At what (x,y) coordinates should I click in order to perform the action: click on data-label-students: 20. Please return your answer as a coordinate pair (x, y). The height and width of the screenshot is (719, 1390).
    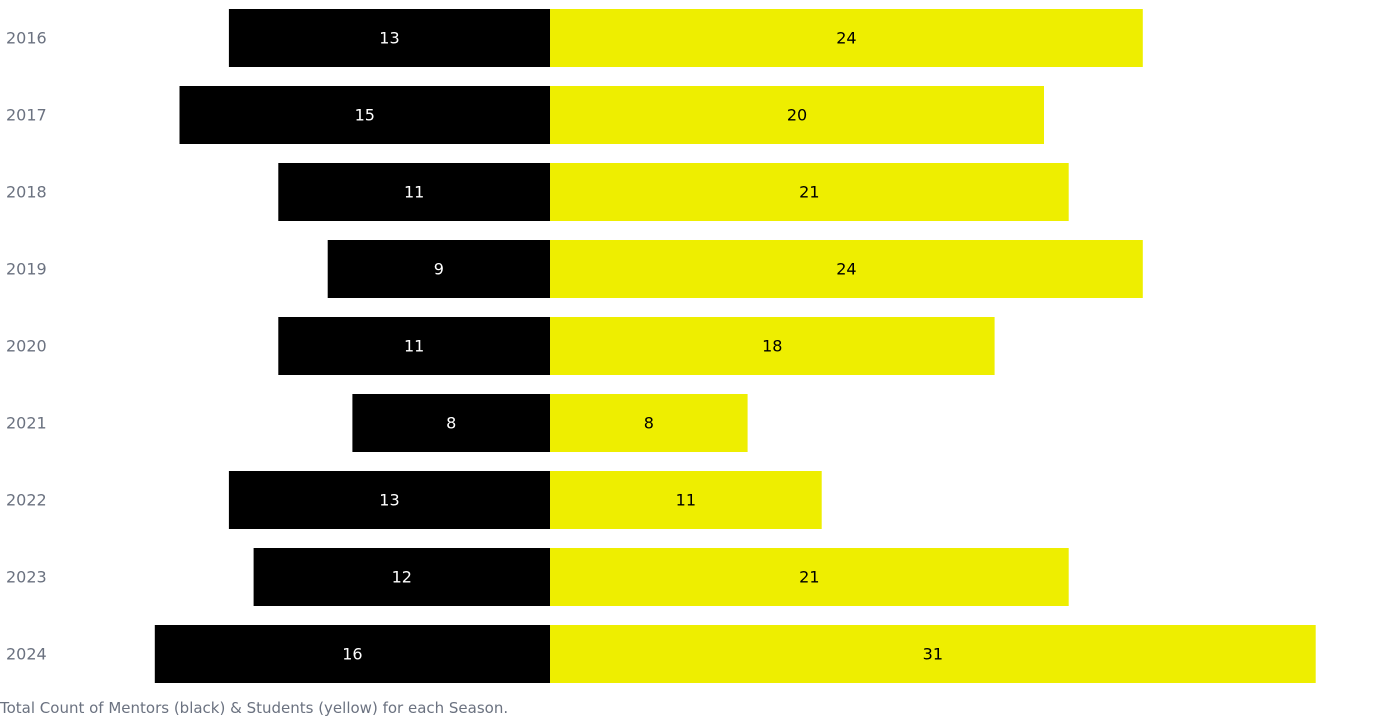
    Looking at the image, I should click on (797, 115).